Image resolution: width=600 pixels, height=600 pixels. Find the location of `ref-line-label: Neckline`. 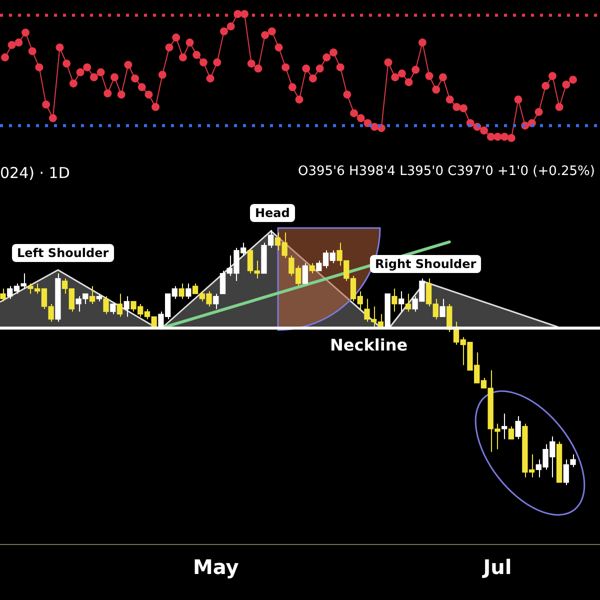

ref-line-label: Neckline is located at coordinates (369, 344).